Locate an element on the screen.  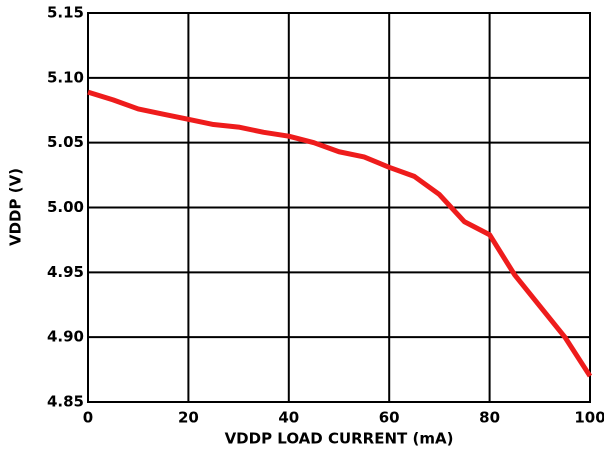
x-tick-label: 100 is located at coordinates (589, 418).